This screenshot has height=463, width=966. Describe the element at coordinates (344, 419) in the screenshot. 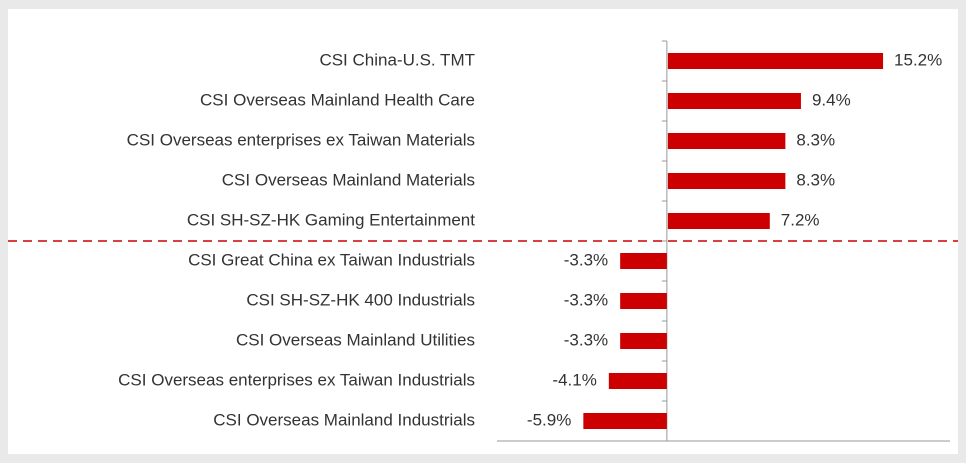

I see `category-label: CSI Overseas Mainland Industrials` at that location.